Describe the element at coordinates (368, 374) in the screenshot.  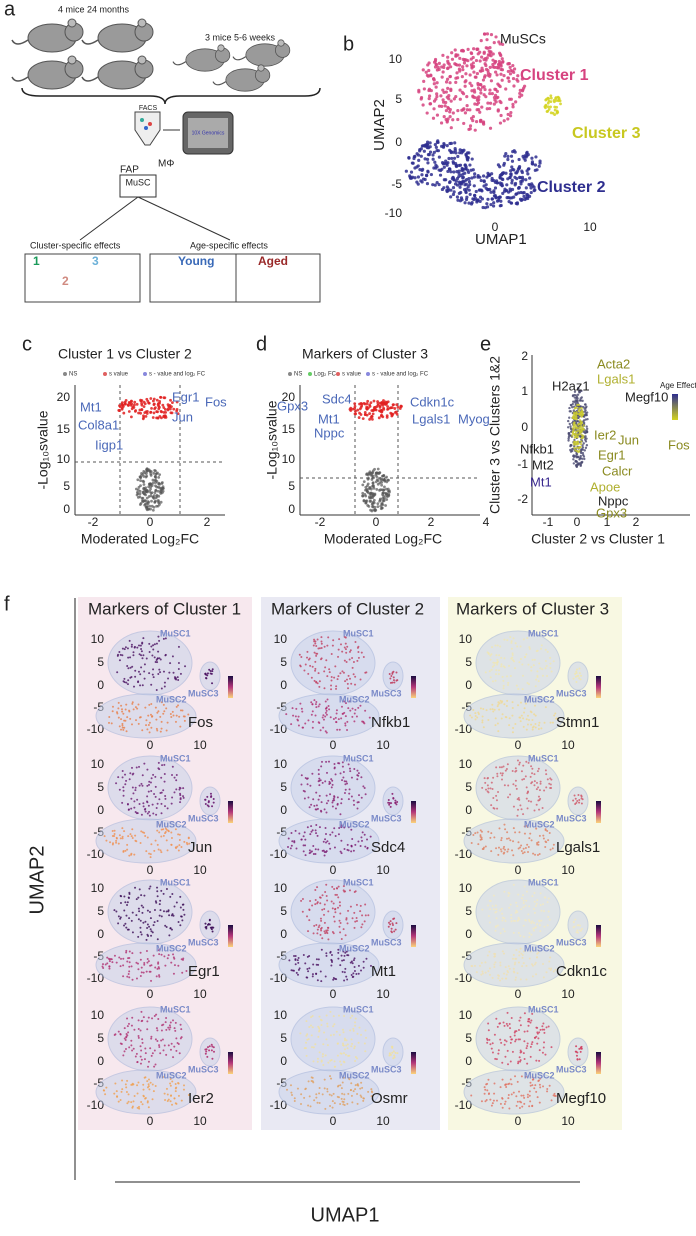
I see `legend-dot` at that location.